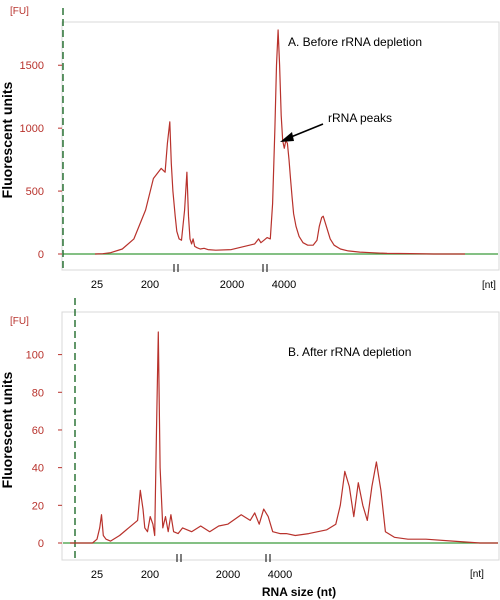 The height and width of the screenshot is (600, 500). I want to click on p2-x-tick-label: 2000, so click(228, 575).